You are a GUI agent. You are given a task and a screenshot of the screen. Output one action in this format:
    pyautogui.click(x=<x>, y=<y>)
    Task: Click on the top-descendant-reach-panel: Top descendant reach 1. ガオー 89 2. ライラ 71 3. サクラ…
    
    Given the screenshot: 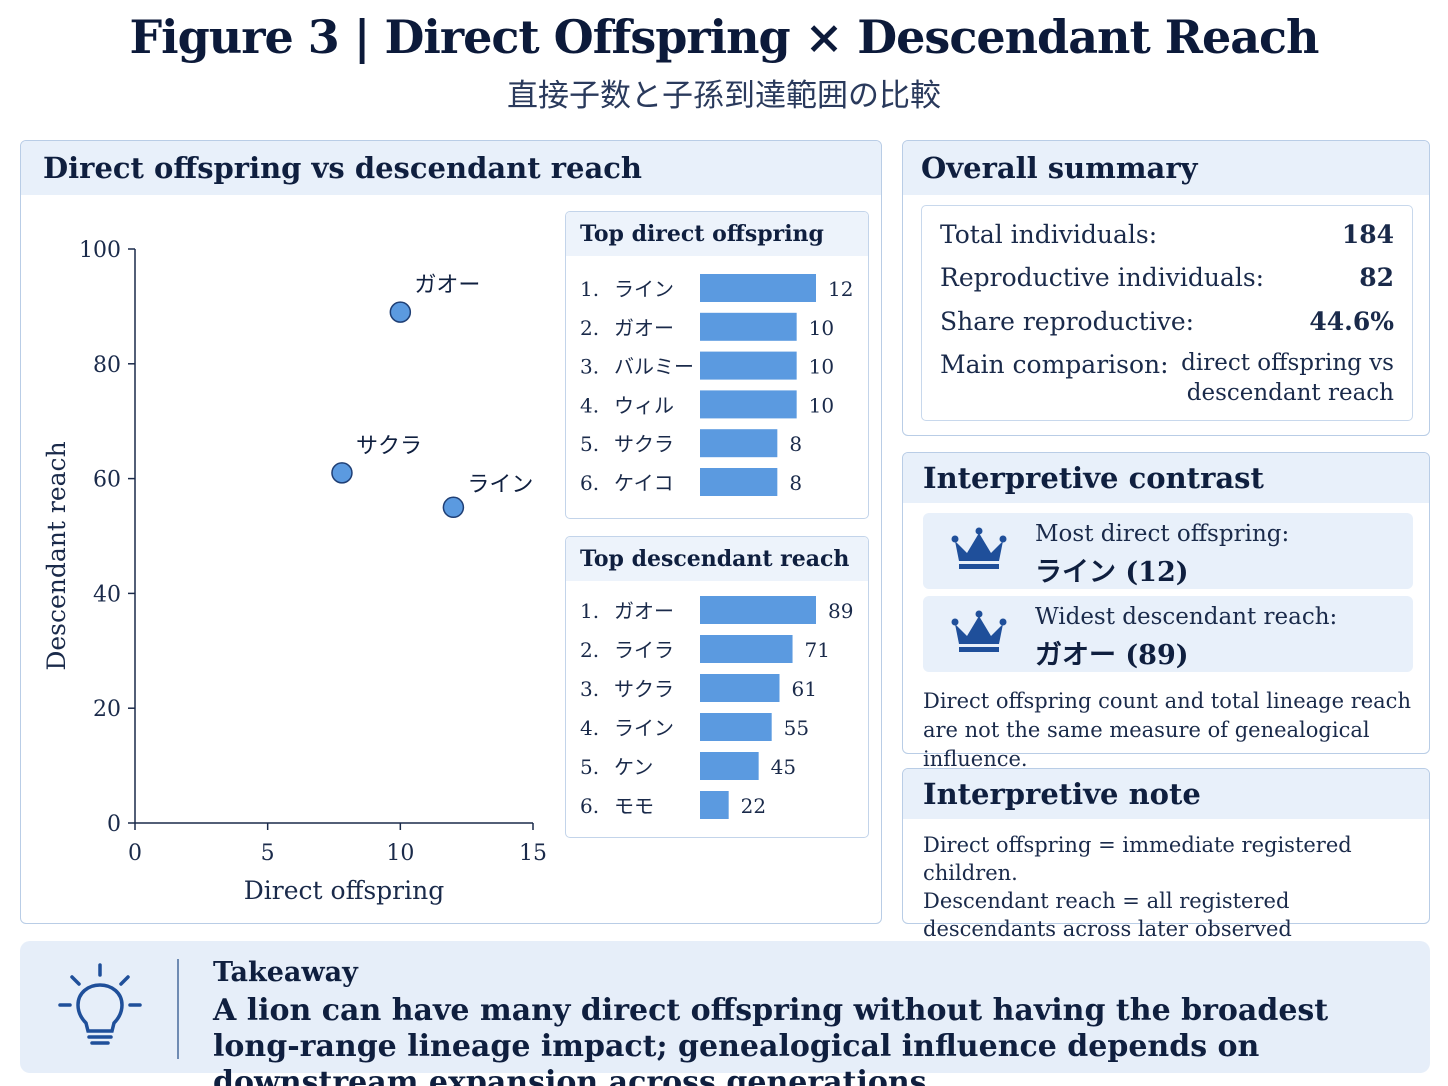 What is the action you would take?
    pyautogui.click(x=717, y=687)
    